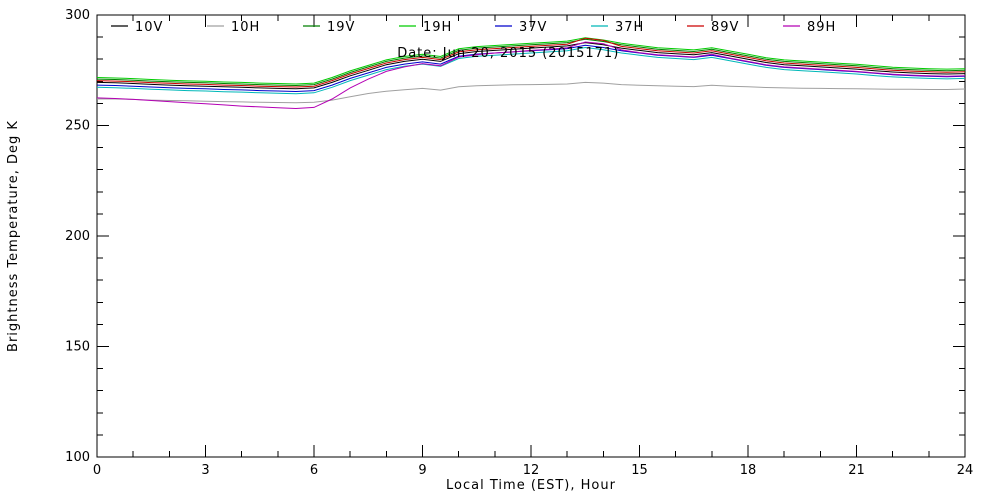 This screenshot has height=500, width=1000. What do you see at coordinates (97, 470) in the screenshot?
I see `x-tick-label: 0` at bounding box center [97, 470].